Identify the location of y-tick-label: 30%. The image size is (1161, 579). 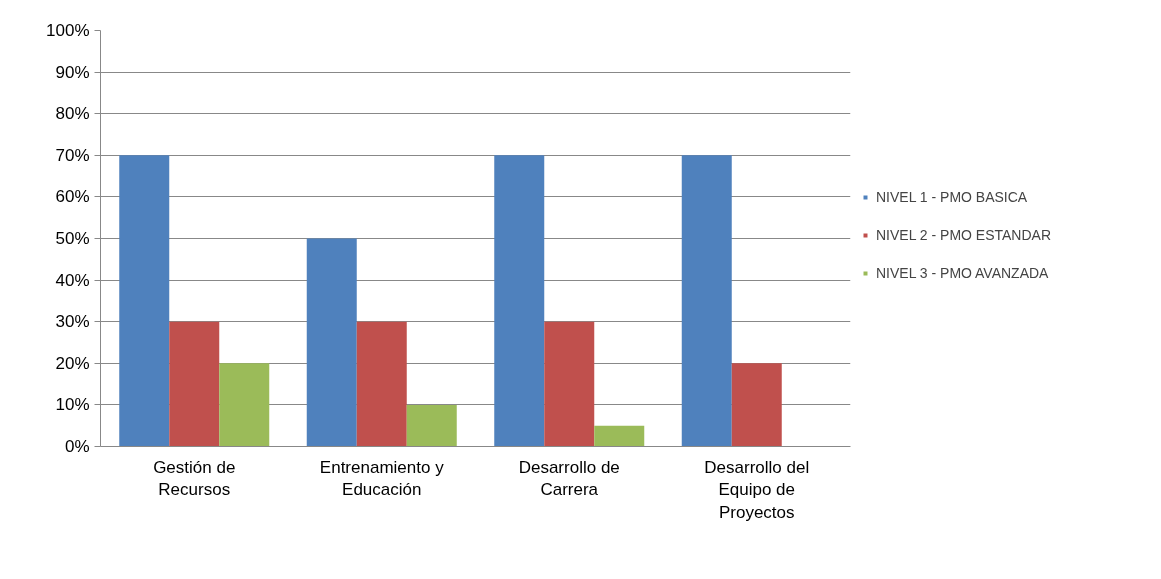
(72, 322).